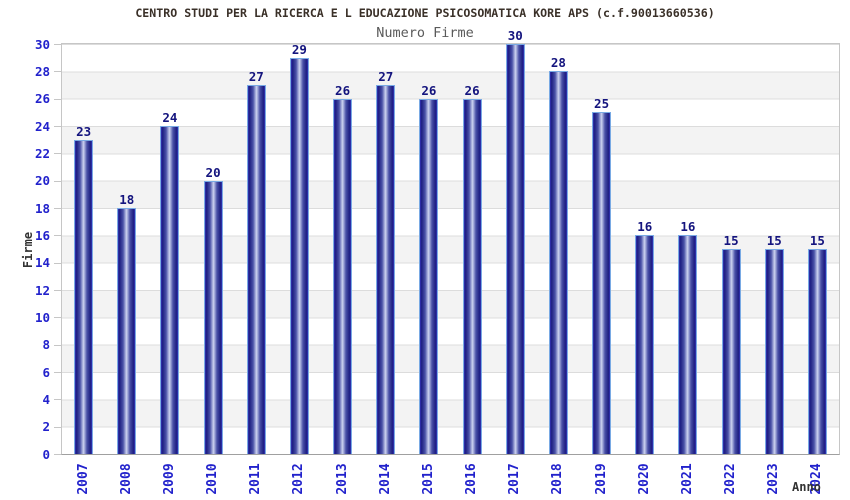 Image resolution: width=850 pixels, height=500 pixels. What do you see at coordinates (428, 479) in the screenshot?
I see `x-tick-label-2015: 2015` at bounding box center [428, 479].